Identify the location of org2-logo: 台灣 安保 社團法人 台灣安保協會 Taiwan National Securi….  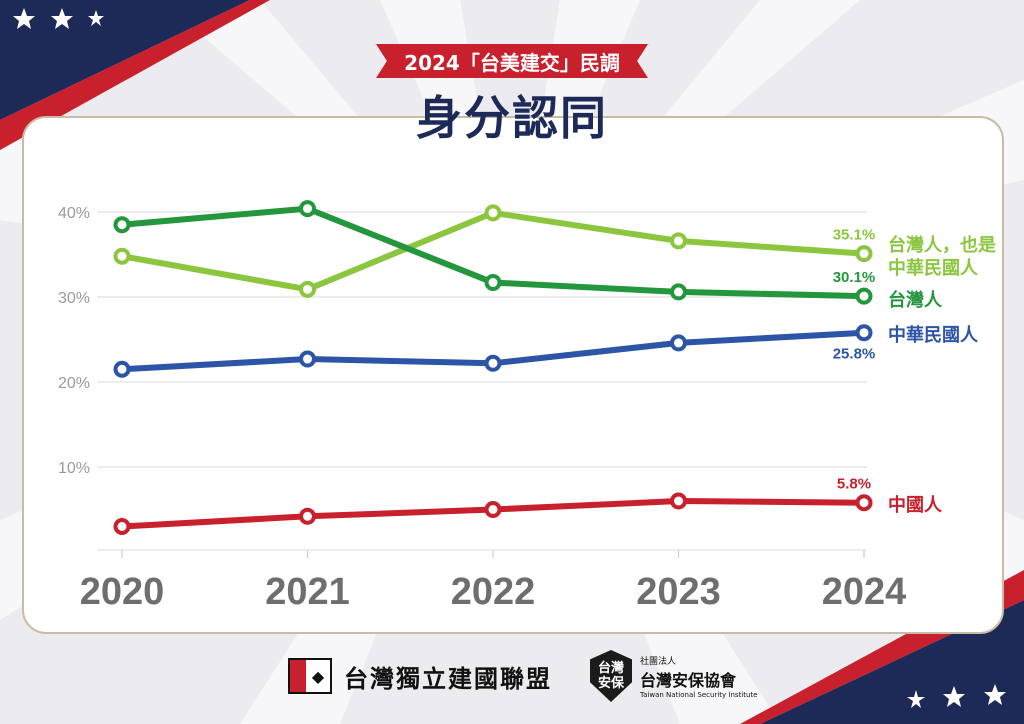
(673, 676).